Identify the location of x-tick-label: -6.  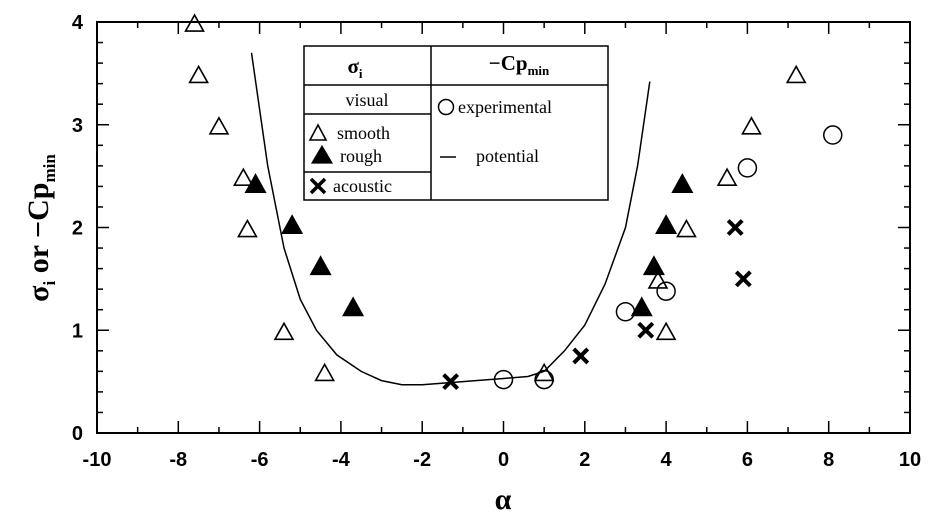
(260, 460).